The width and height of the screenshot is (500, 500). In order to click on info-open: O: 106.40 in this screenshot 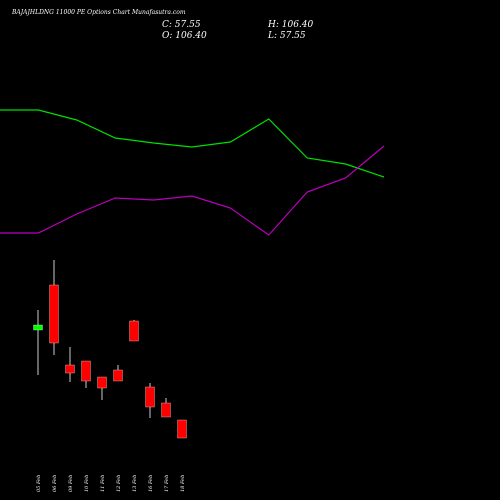, I will do `click(184, 36)`.